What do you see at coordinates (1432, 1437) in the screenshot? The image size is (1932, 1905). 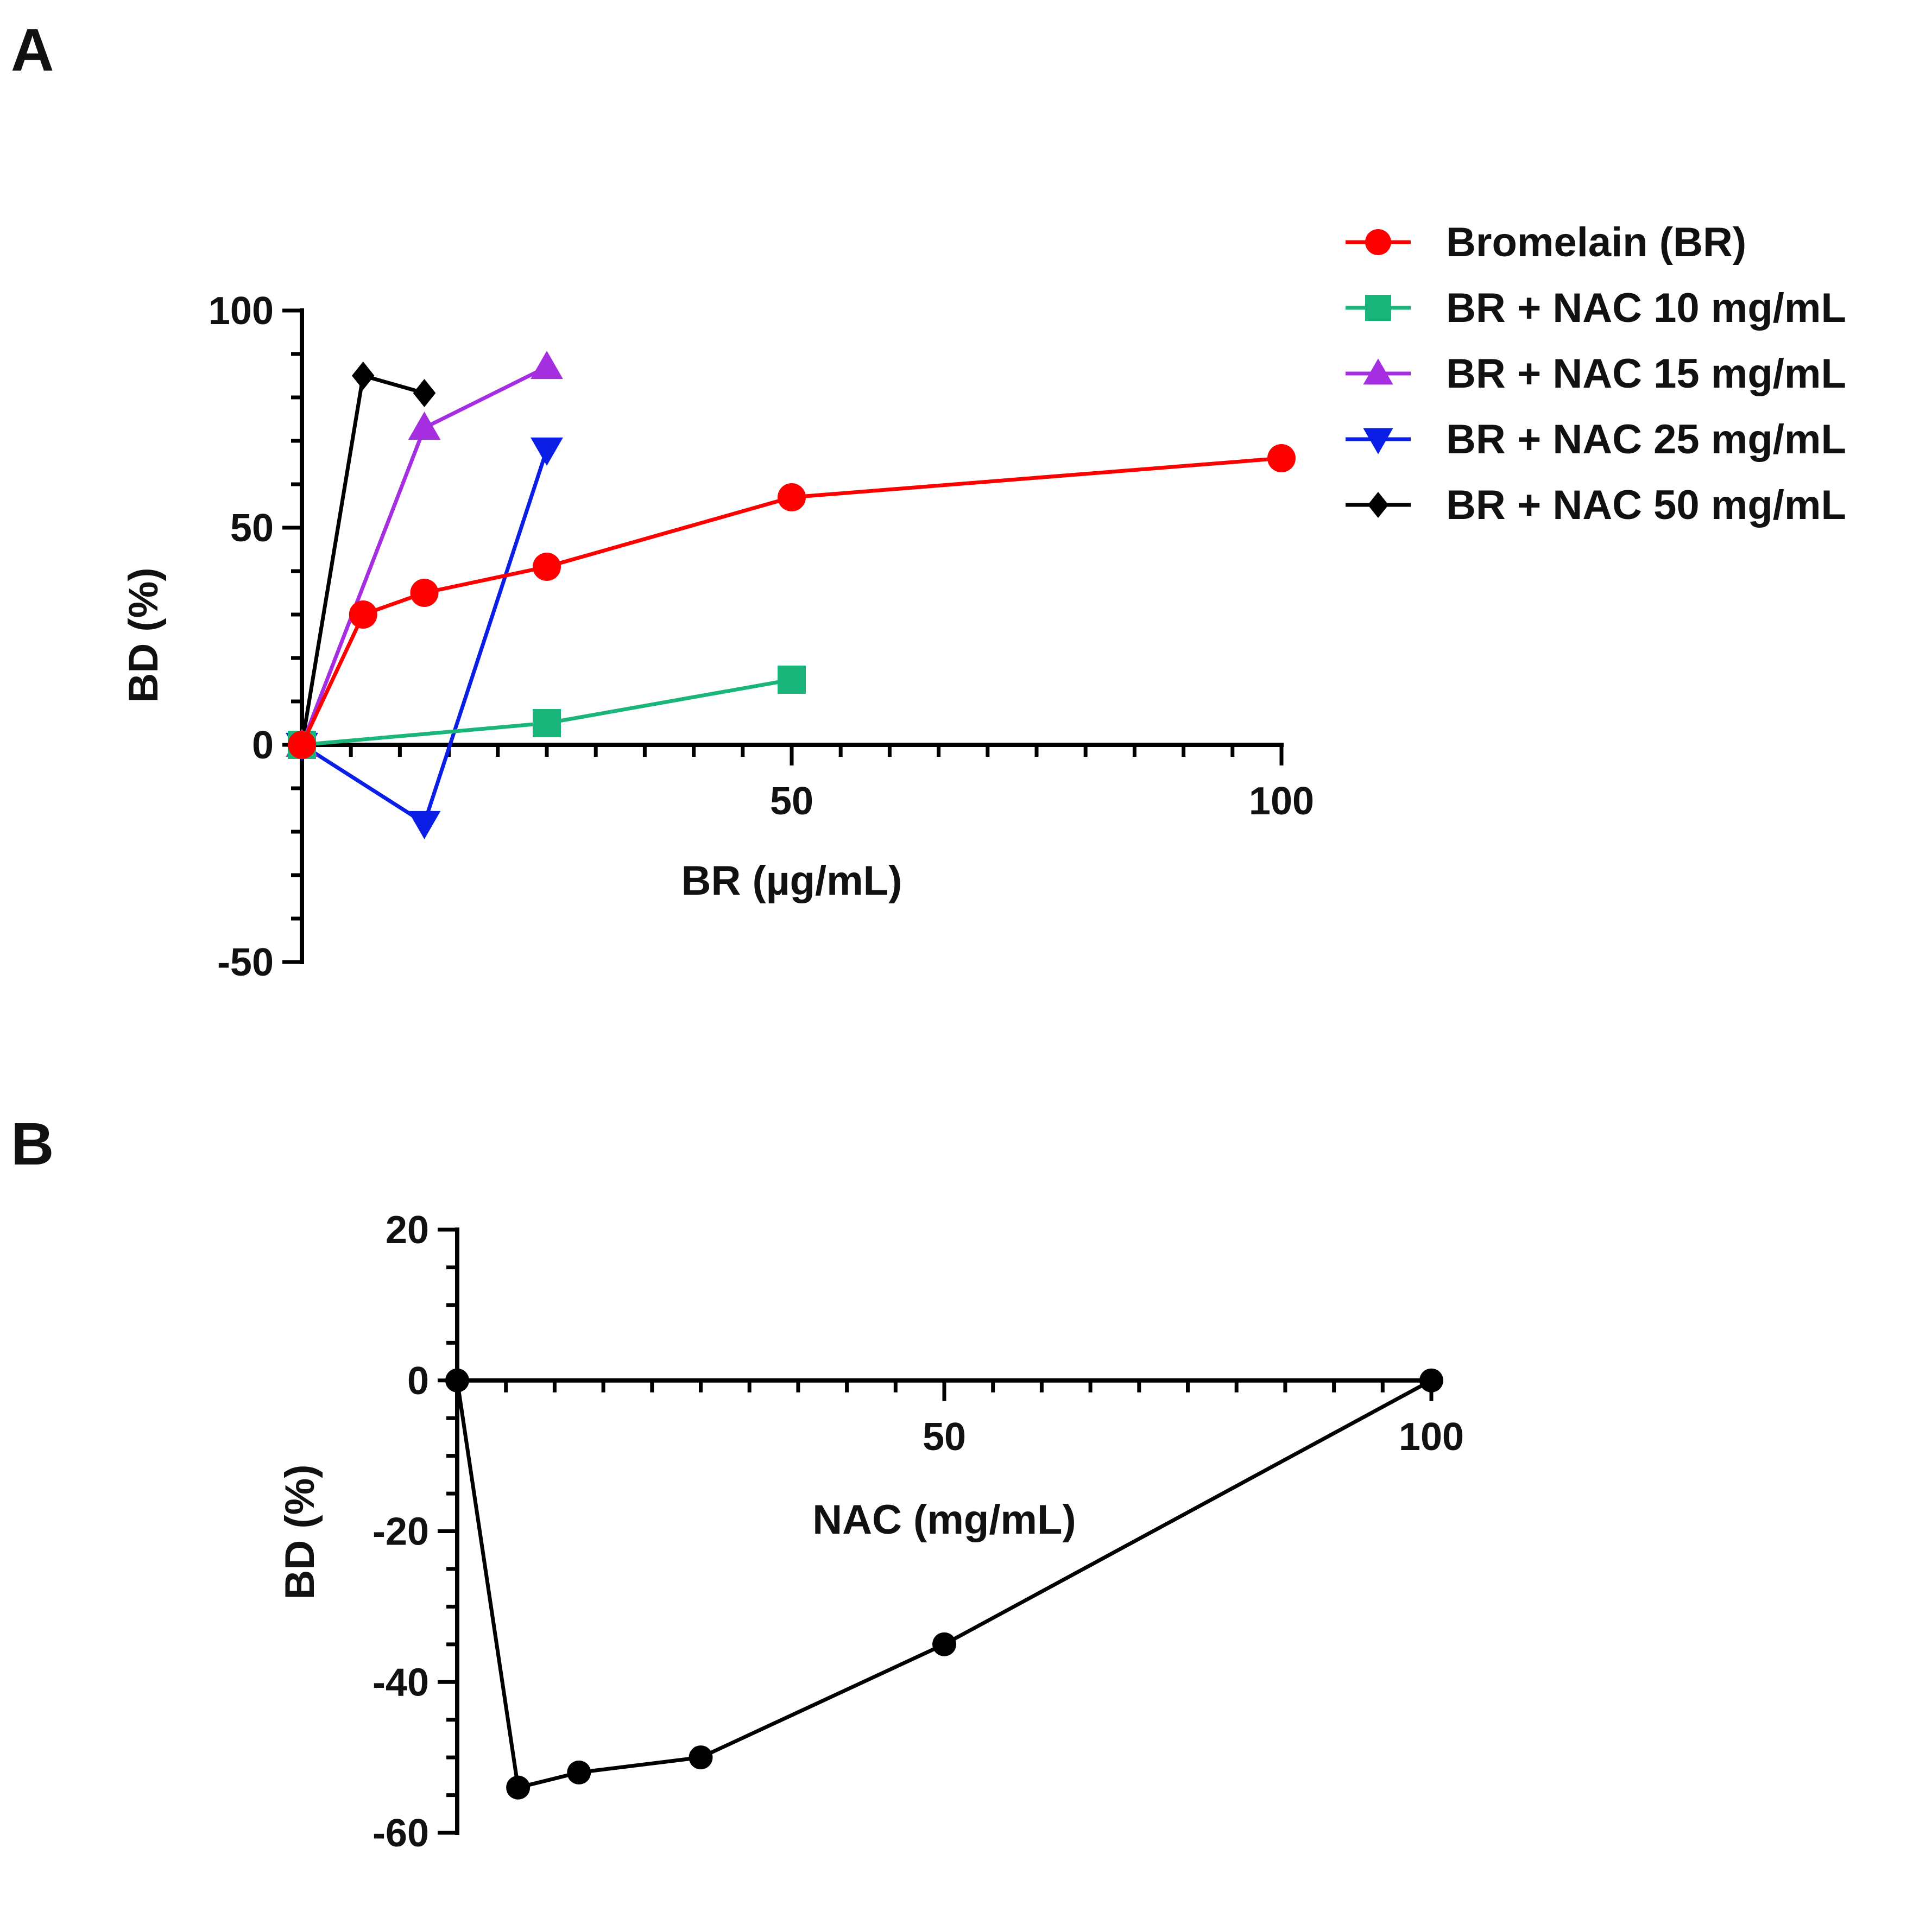 I see `b-x-tick-label: 100` at bounding box center [1432, 1437].